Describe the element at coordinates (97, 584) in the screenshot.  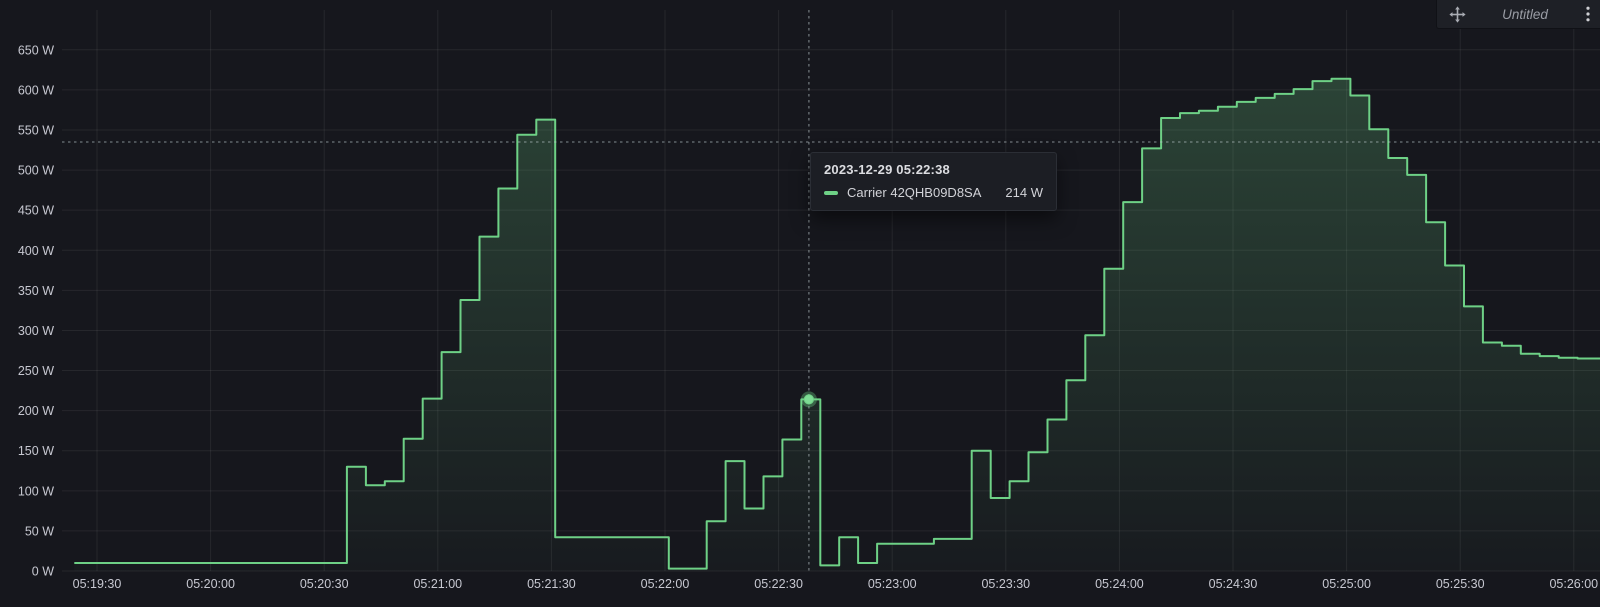
I see `svg-text: 05:19:30` at that location.